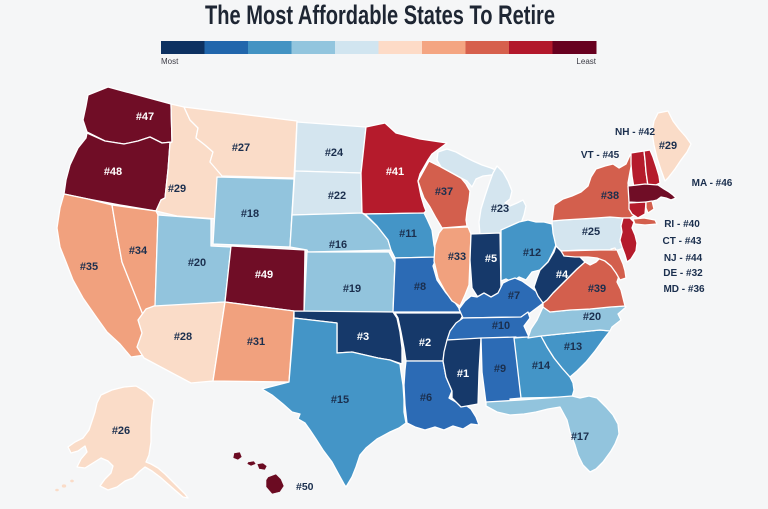 The image size is (768, 509). I want to click on svg-text: #10, so click(501, 326).